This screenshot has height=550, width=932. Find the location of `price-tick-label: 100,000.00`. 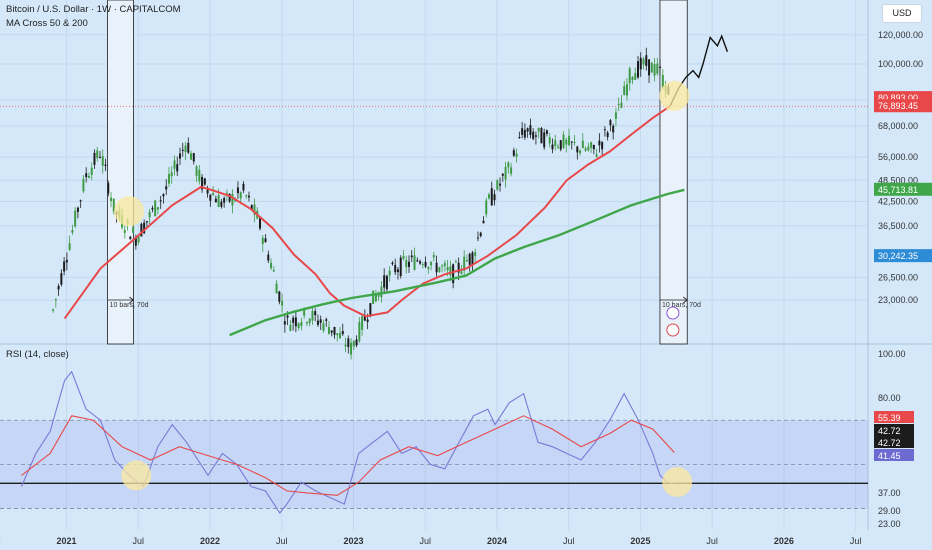

price-tick-label: 100,000.00 is located at coordinates (900, 64).